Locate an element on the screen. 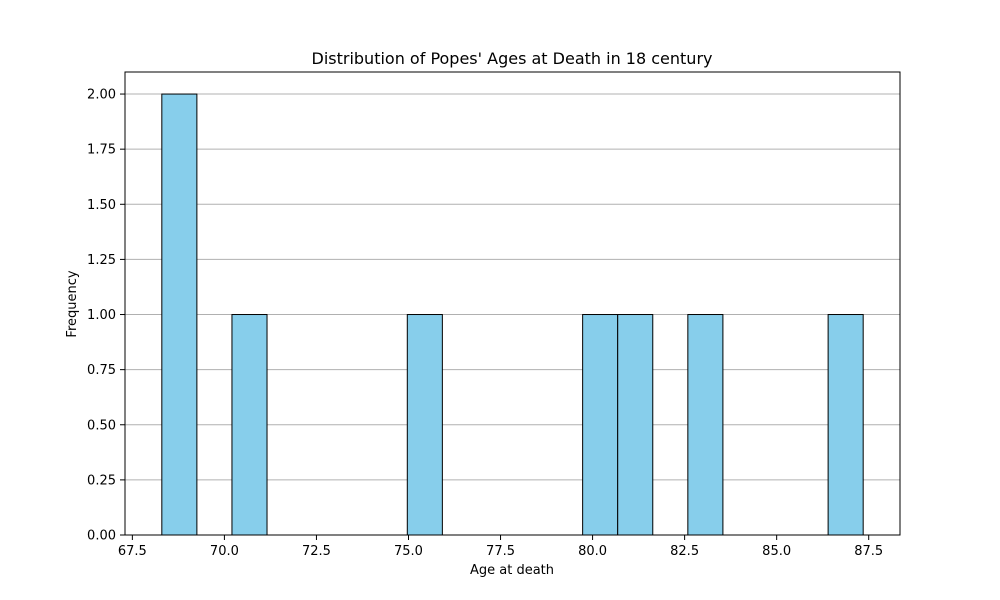 The width and height of the screenshot is (1000, 600). y-tick-label: 1.50 is located at coordinates (101, 205).